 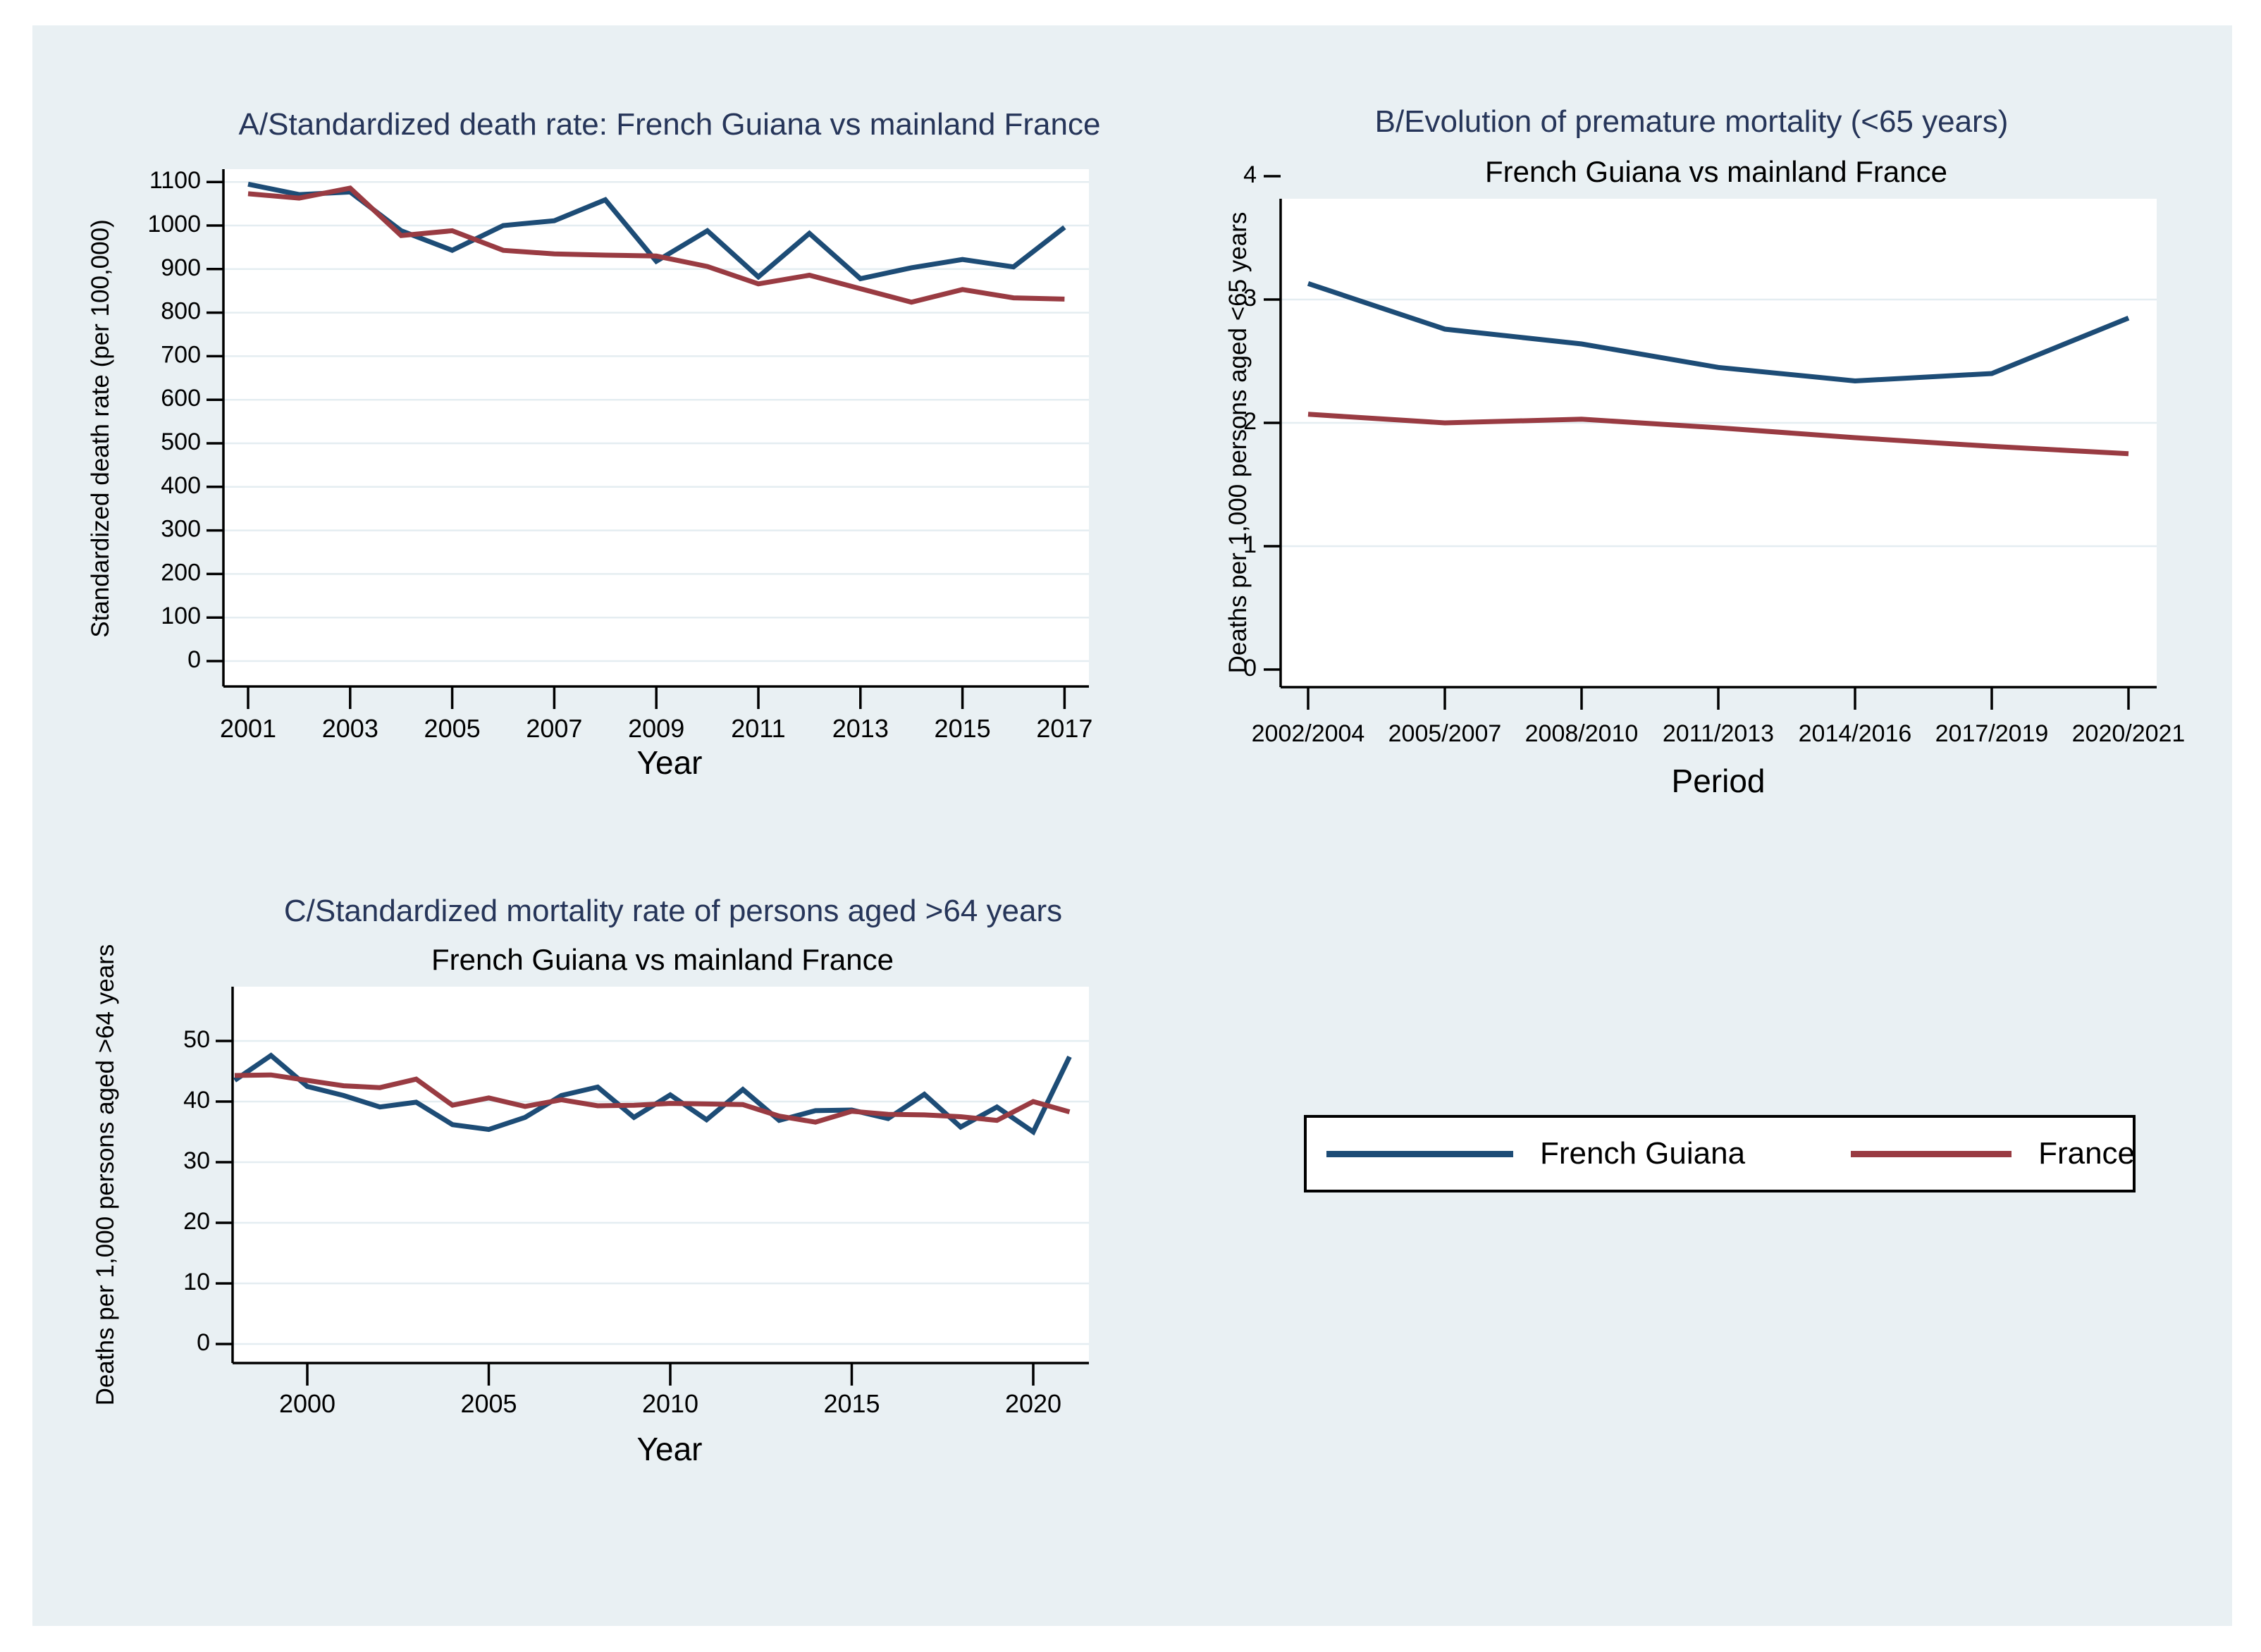 I want to click on plot-area-B, so click(x=1719, y=443).